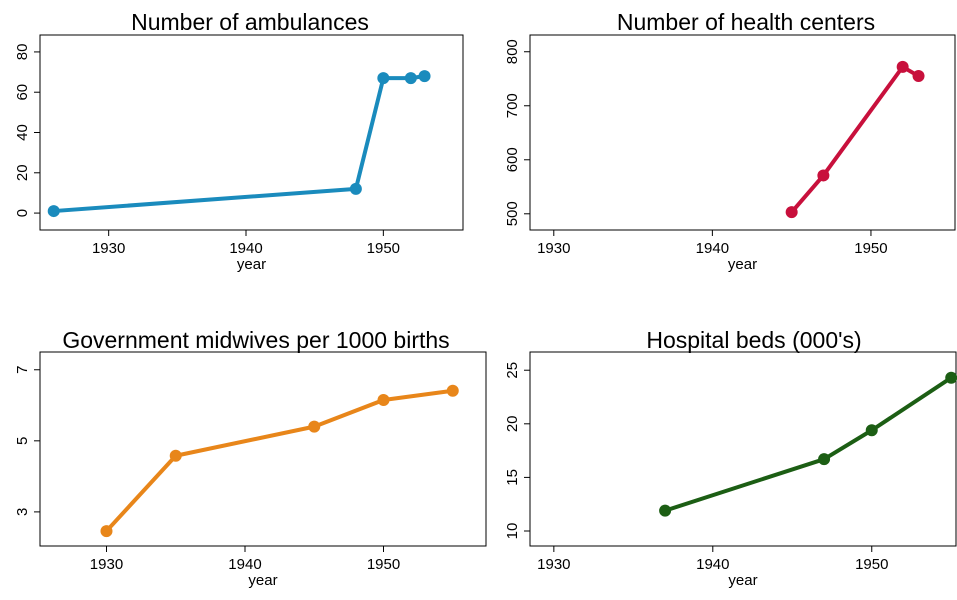  Describe the element at coordinates (22, 52) in the screenshot. I see `y-tick-label: 80` at that location.